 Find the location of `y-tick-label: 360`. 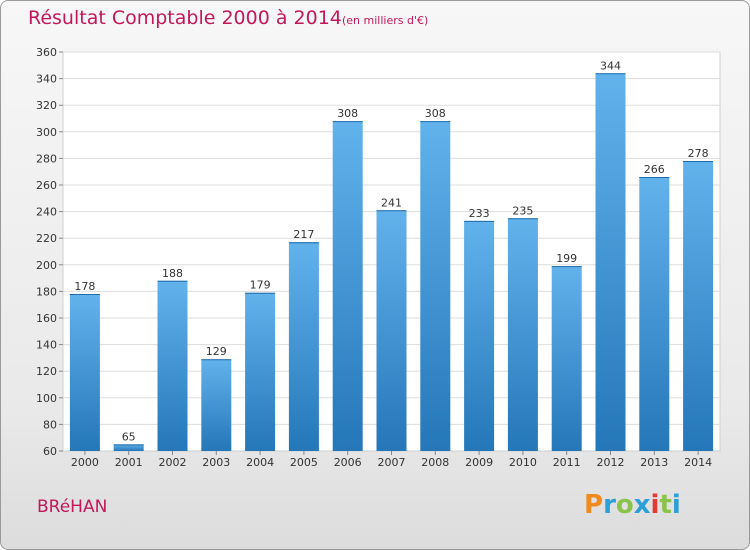

y-tick-label: 360 is located at coordinates (46, 52).